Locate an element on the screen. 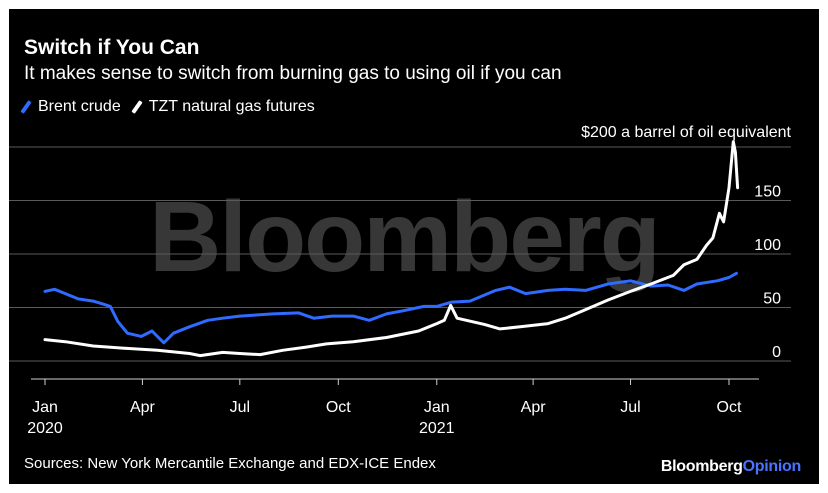 This screenshot has width=828, height=493. chart-title: Switch if You Can is located at coordinates (112, 47).